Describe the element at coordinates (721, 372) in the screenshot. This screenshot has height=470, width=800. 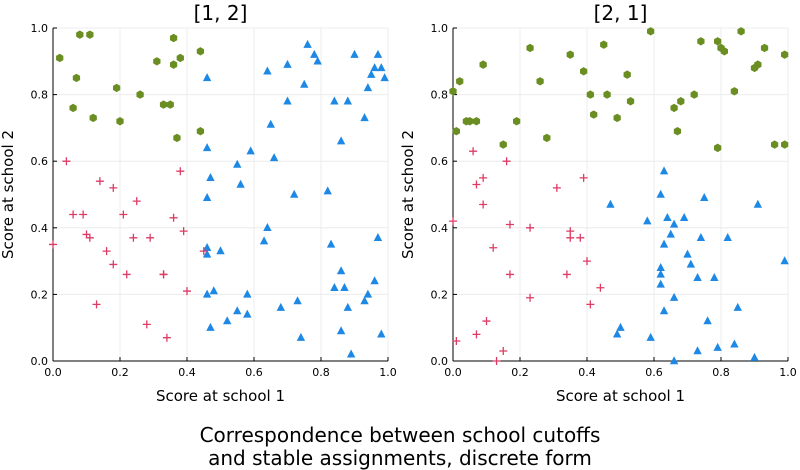
I see `x-tick-label: 0.8` at that location.